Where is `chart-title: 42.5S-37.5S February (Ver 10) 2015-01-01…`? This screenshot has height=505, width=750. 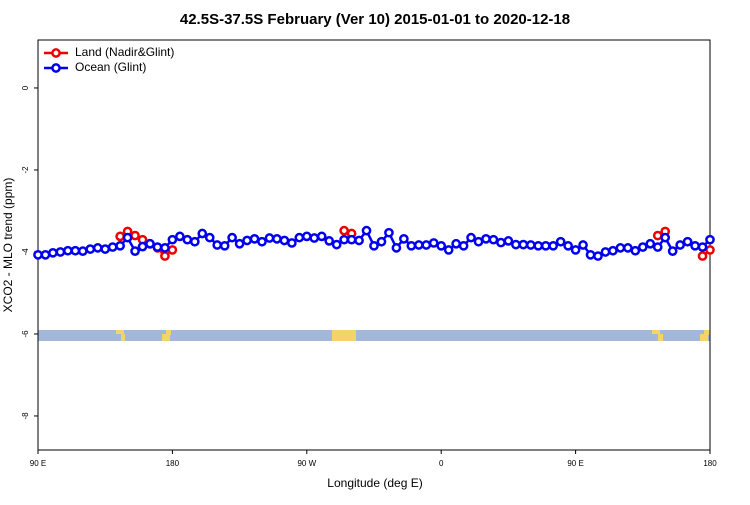
chart-title: 42.5S-37.5S February (Ver 10) 2015-01-01… is located at coordinates (375, 19).